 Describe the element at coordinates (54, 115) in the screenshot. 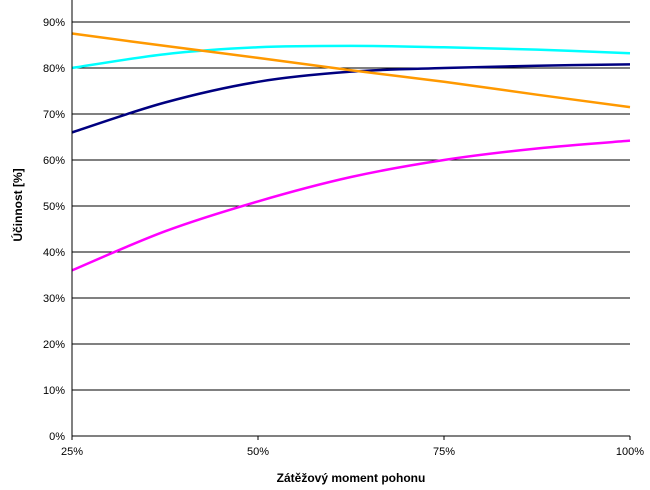

I see `y-tick-label: 70%` at that location.